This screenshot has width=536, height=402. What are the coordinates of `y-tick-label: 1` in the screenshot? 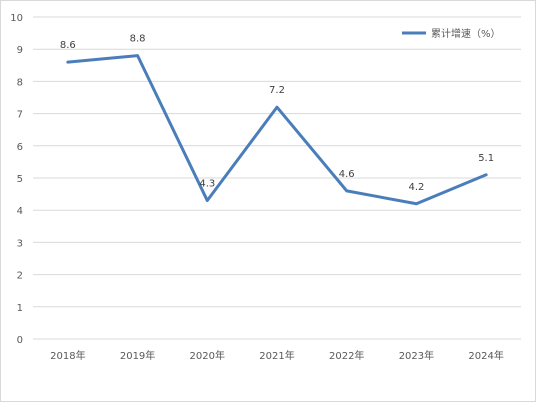 It's located at (20, 308).